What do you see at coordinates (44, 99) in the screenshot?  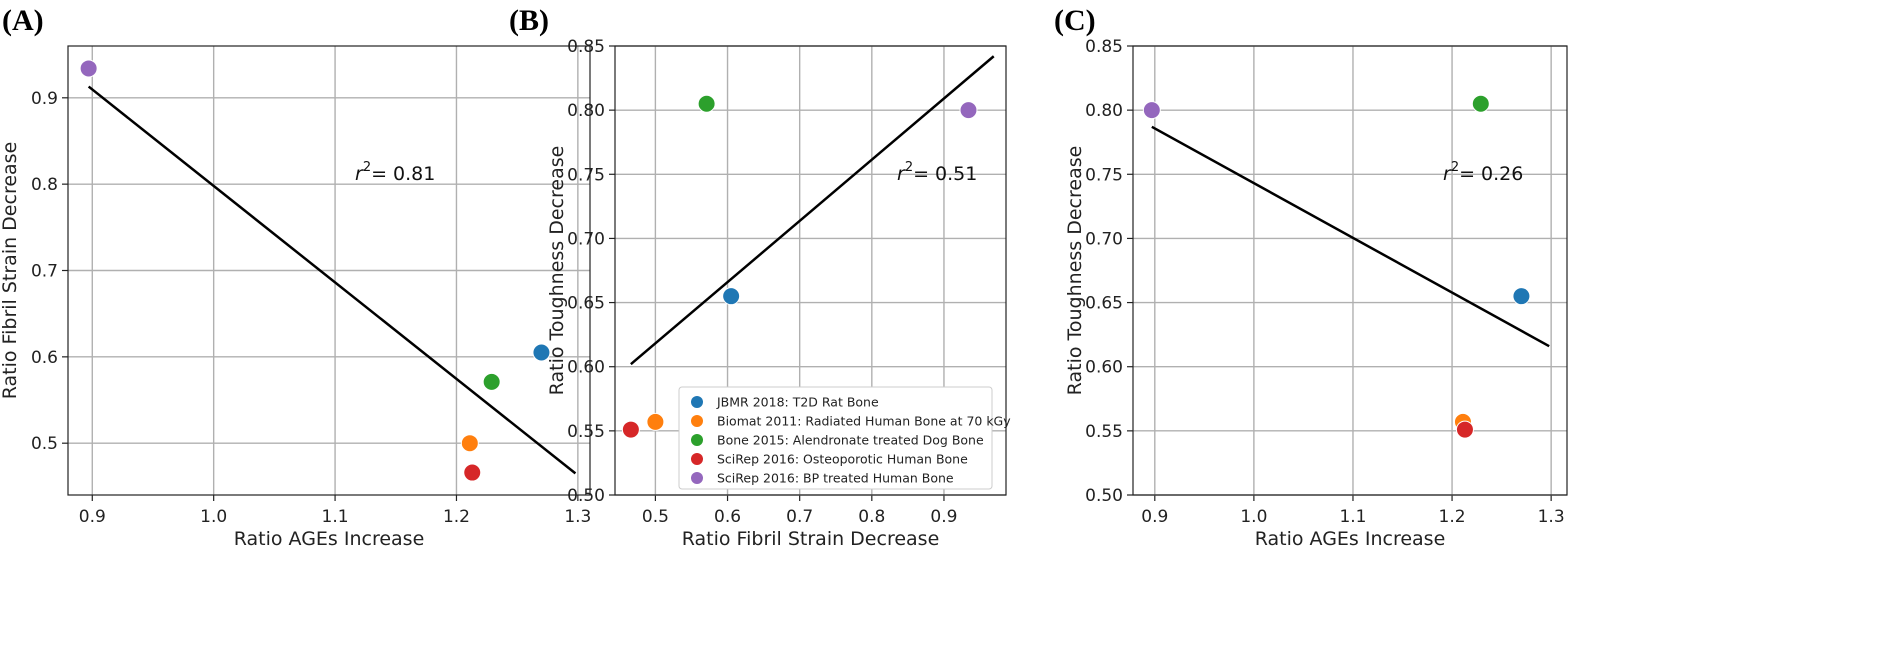 I see `y-tick-label: 0.9` at bounding box center [44, 99].